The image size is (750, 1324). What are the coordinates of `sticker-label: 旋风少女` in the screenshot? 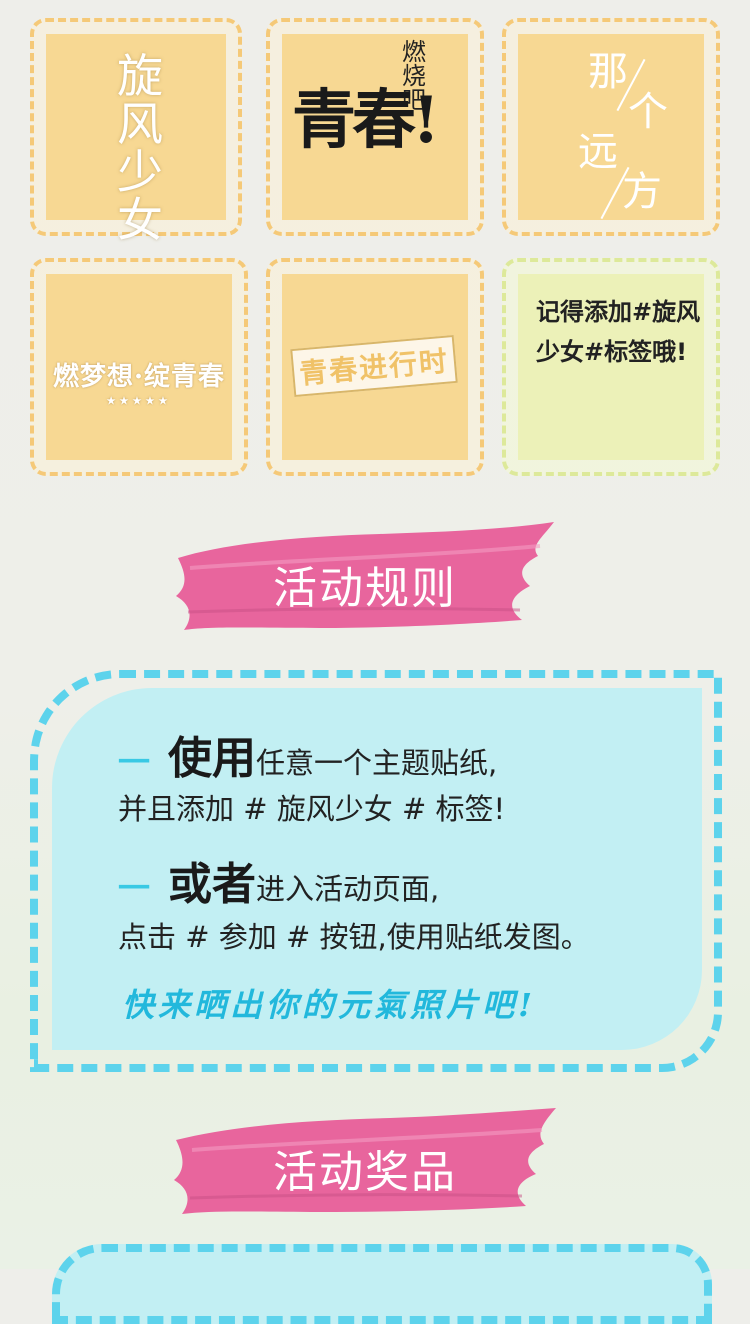 It's located at (140, 148).